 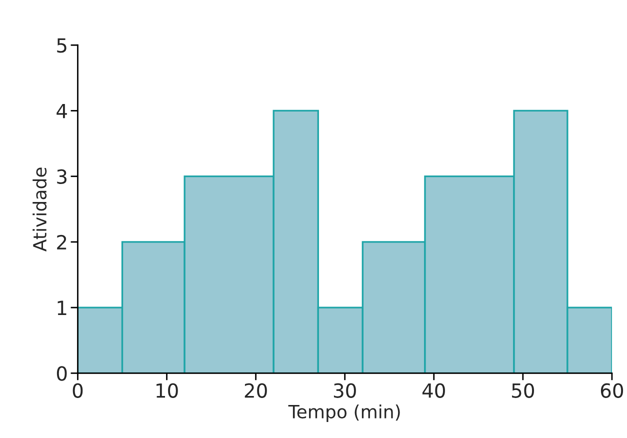 What do you see at coordinates (77, 390) in the screenshot?
I see `x-tick-label: 0` at bounding box center [77, 390].